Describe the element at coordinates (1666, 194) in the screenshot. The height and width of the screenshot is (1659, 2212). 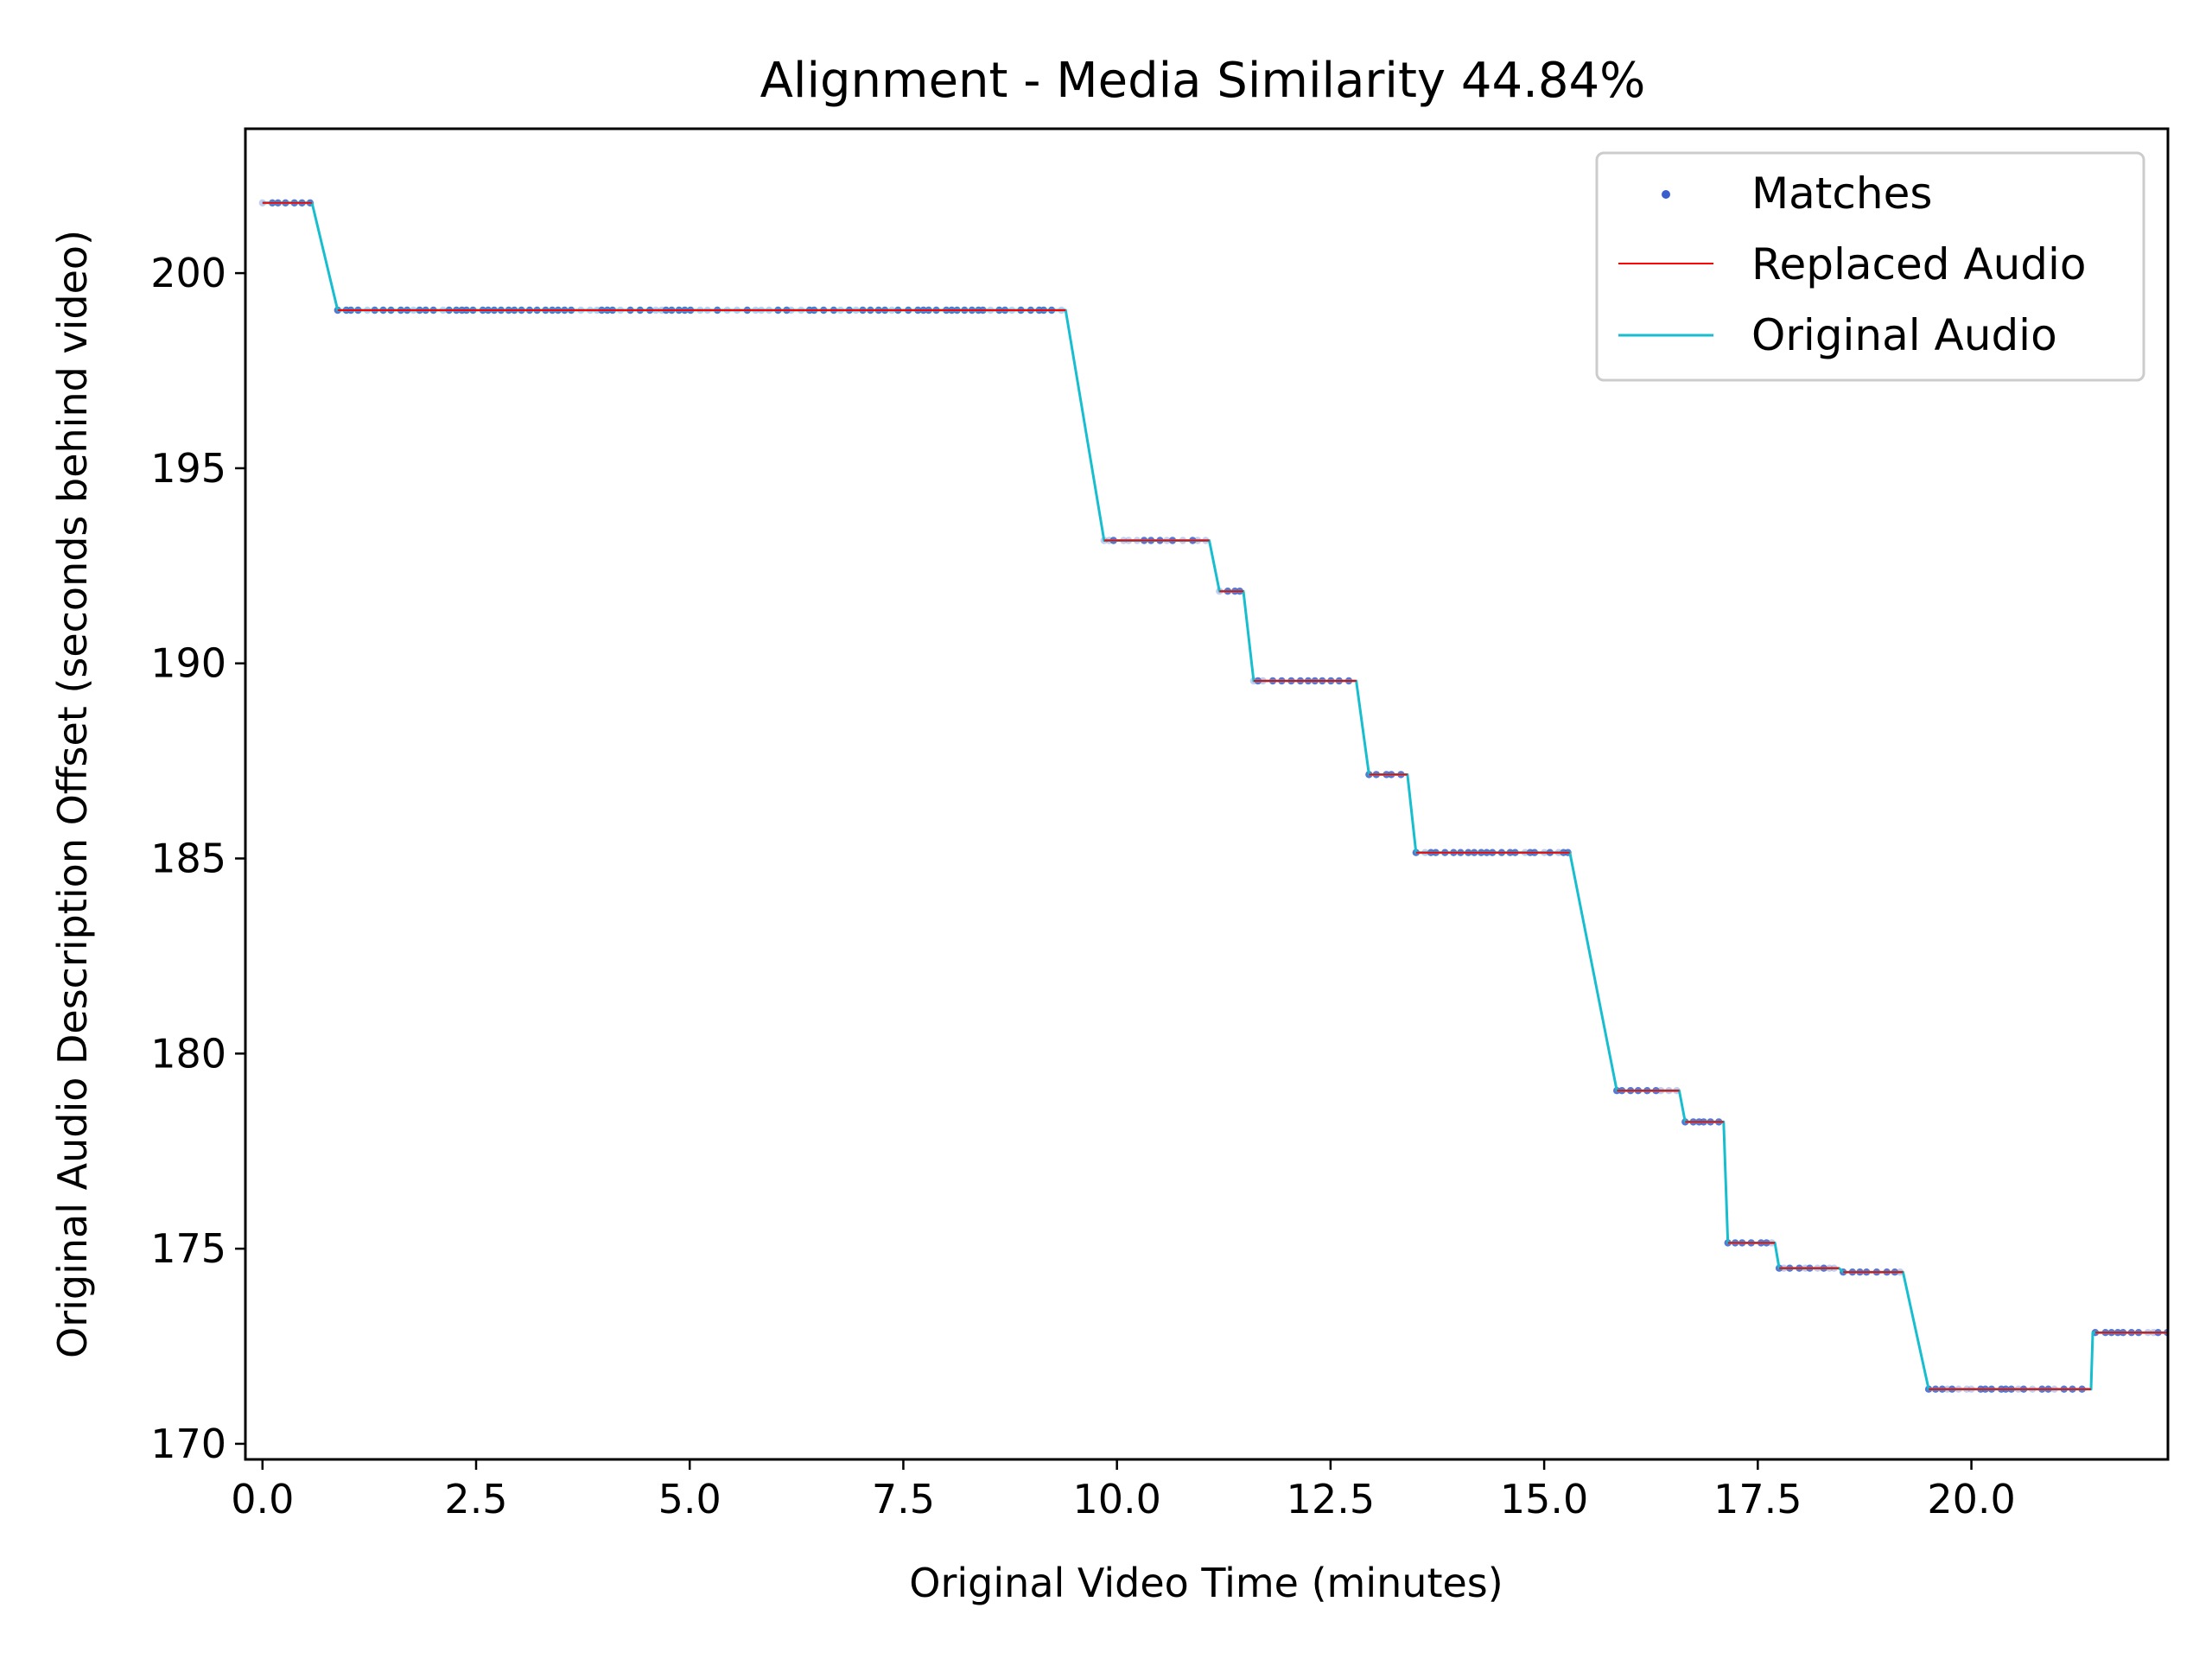
I see `legend-matches-marker` at that location.